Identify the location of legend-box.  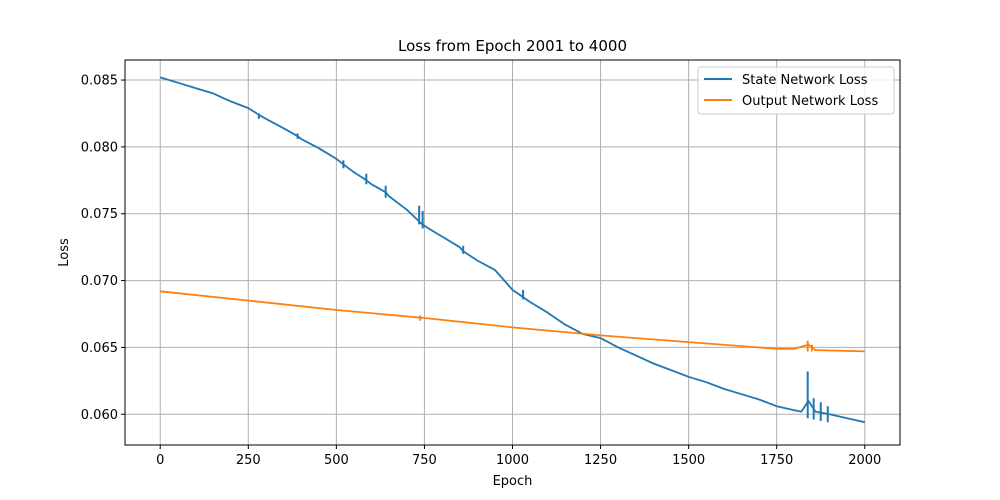
(796, 90).